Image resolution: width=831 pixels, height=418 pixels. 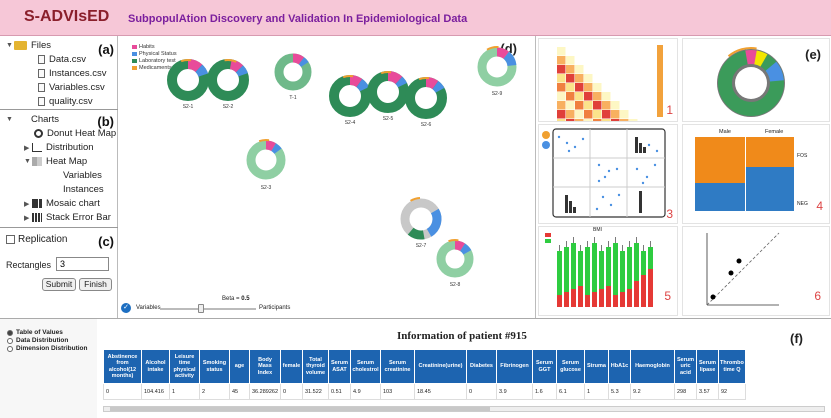 I want to click on chart-item-distribution: ▶ Distribution, so click(x=59, y=147).